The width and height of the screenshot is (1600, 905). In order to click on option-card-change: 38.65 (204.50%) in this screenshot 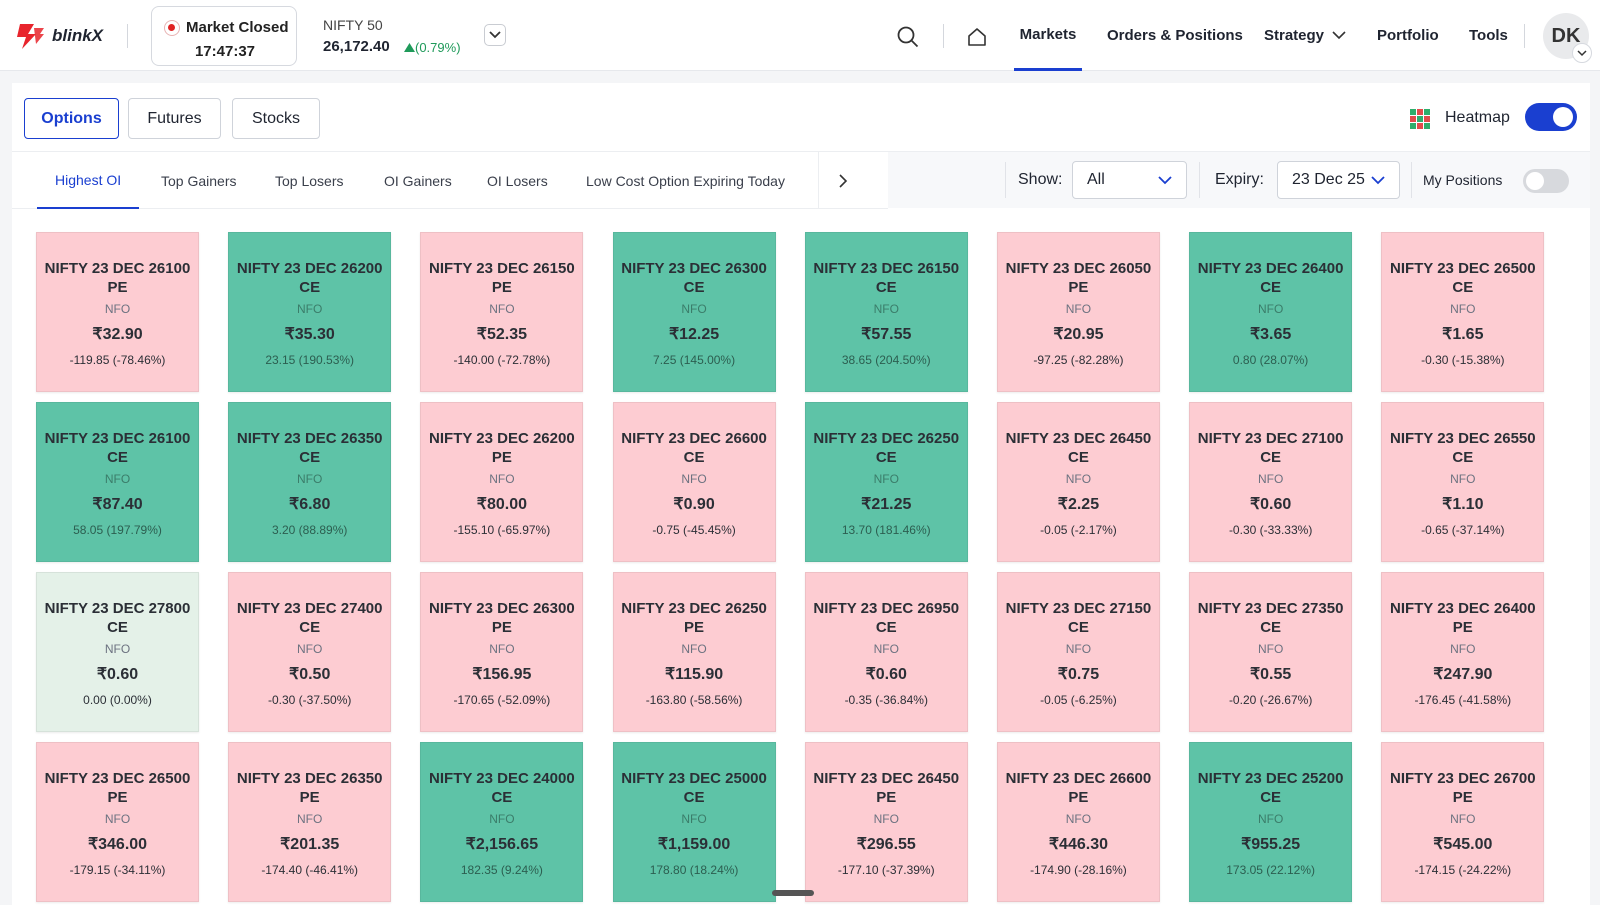, I will do `click(886, 360)`.